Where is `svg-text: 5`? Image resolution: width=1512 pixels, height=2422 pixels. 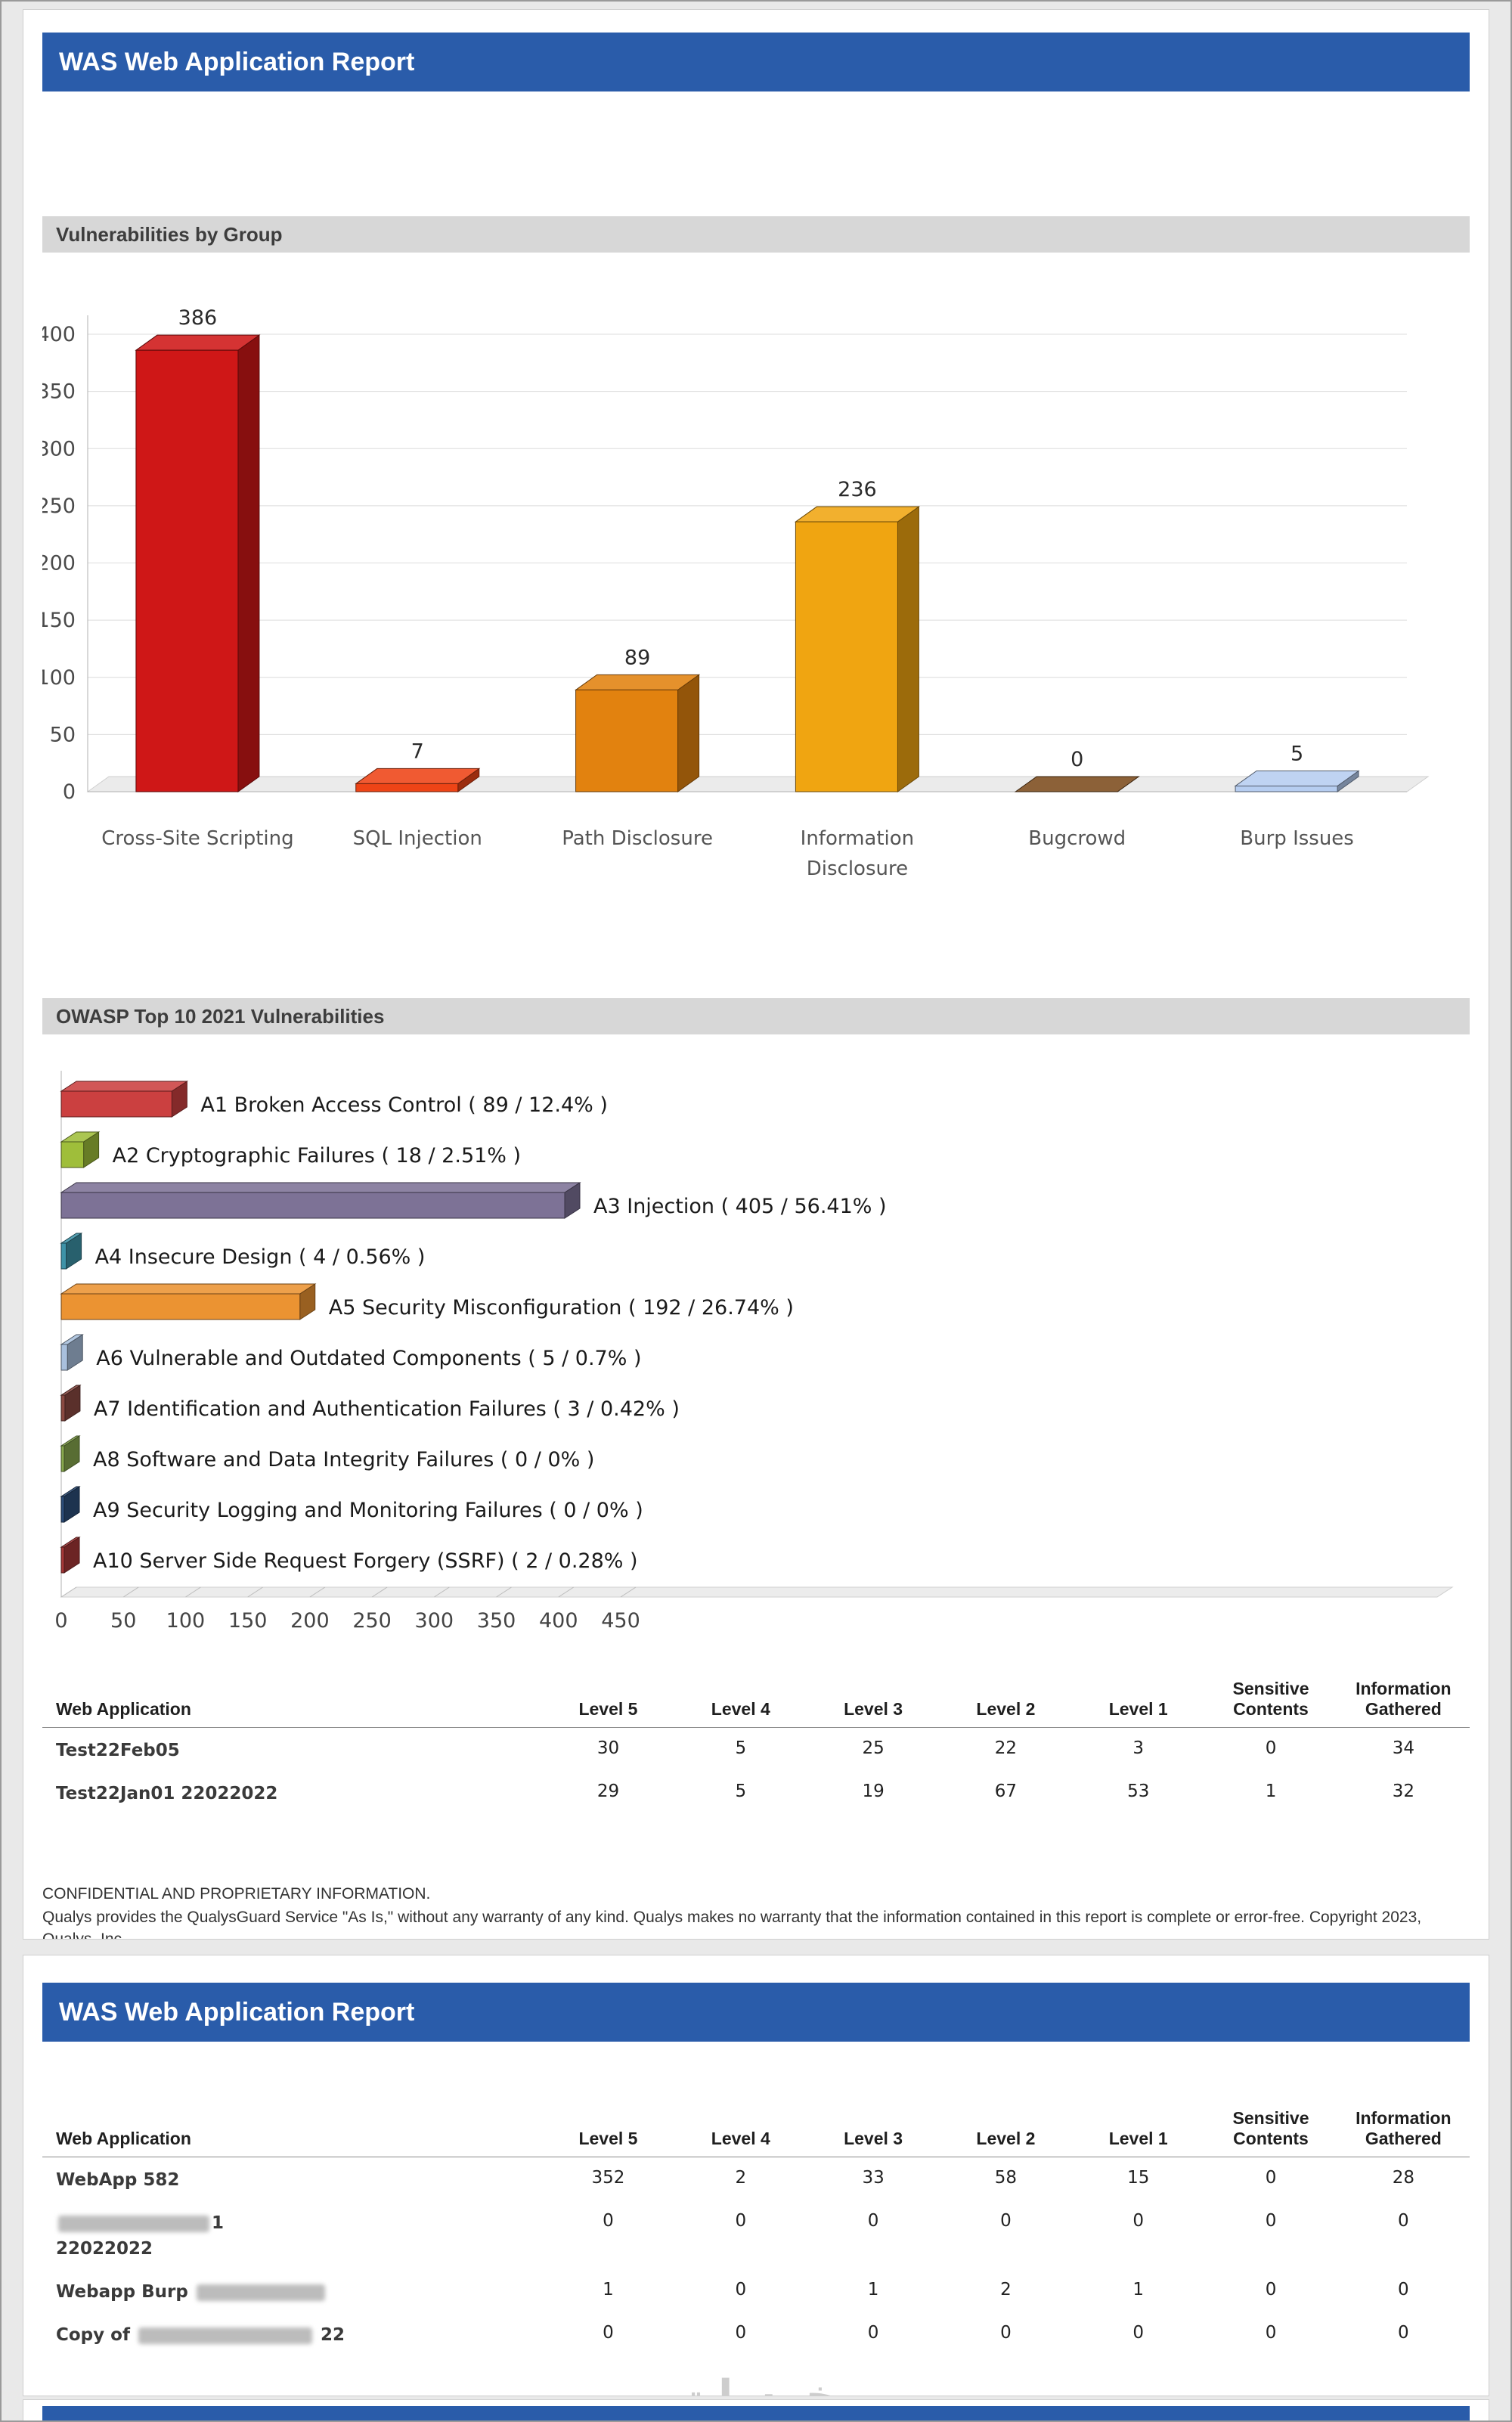
svg-text: 5 is located at coordinates (1296, 753).